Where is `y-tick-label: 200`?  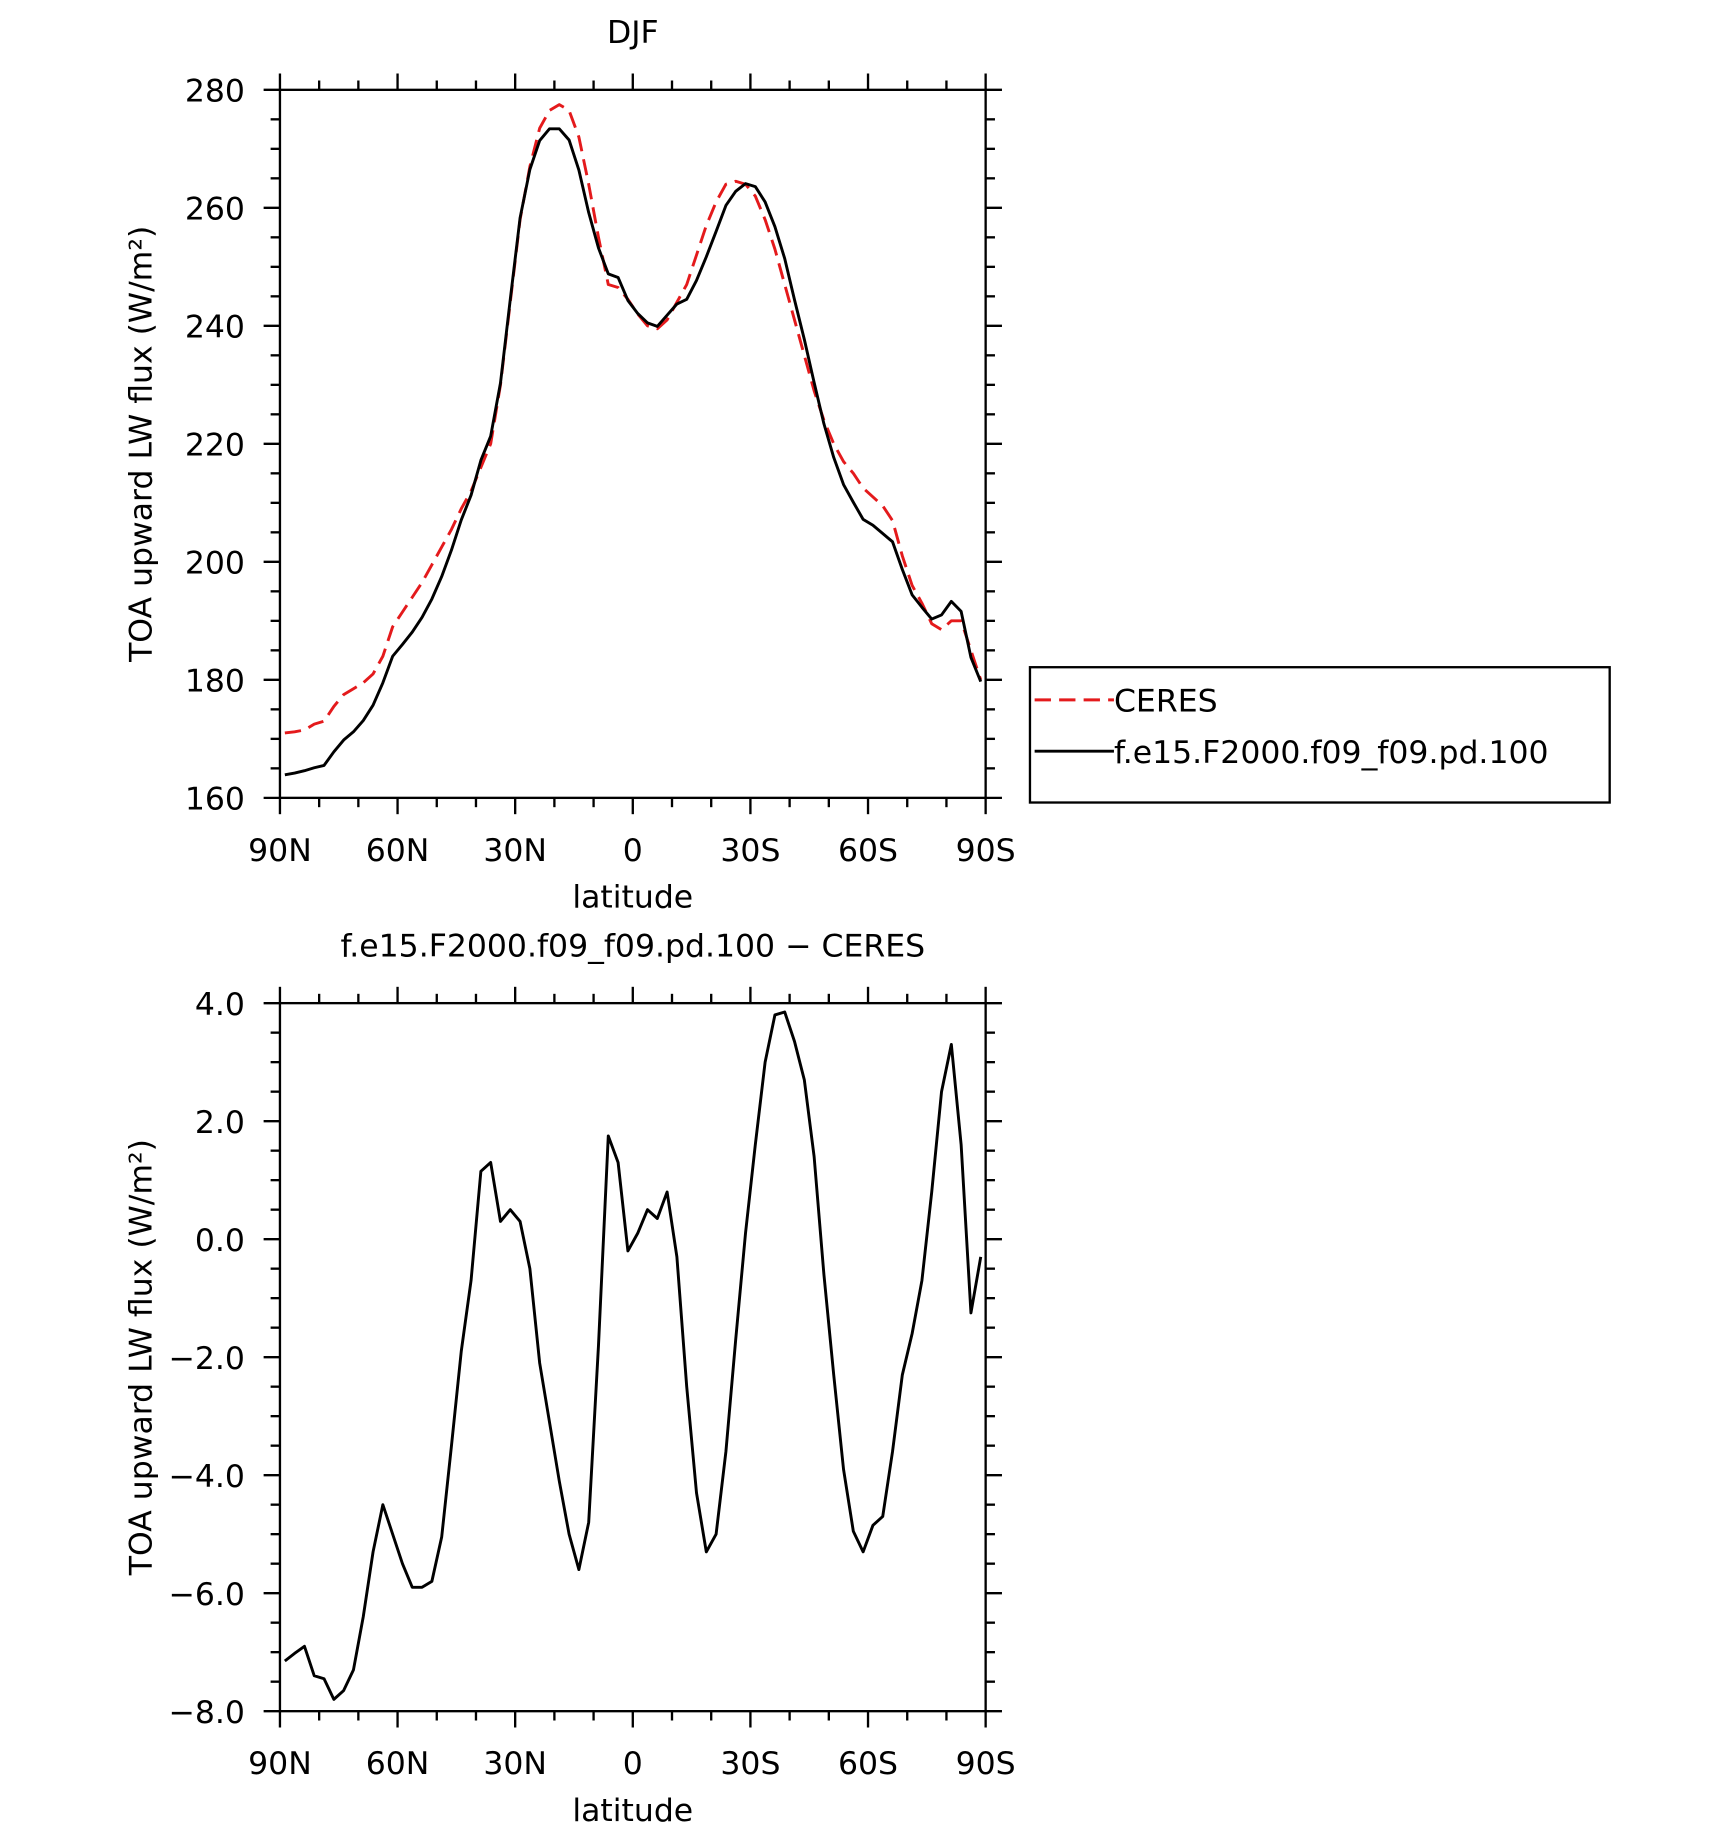 y-tick-label: 200 is located at coordinates (215, 564).